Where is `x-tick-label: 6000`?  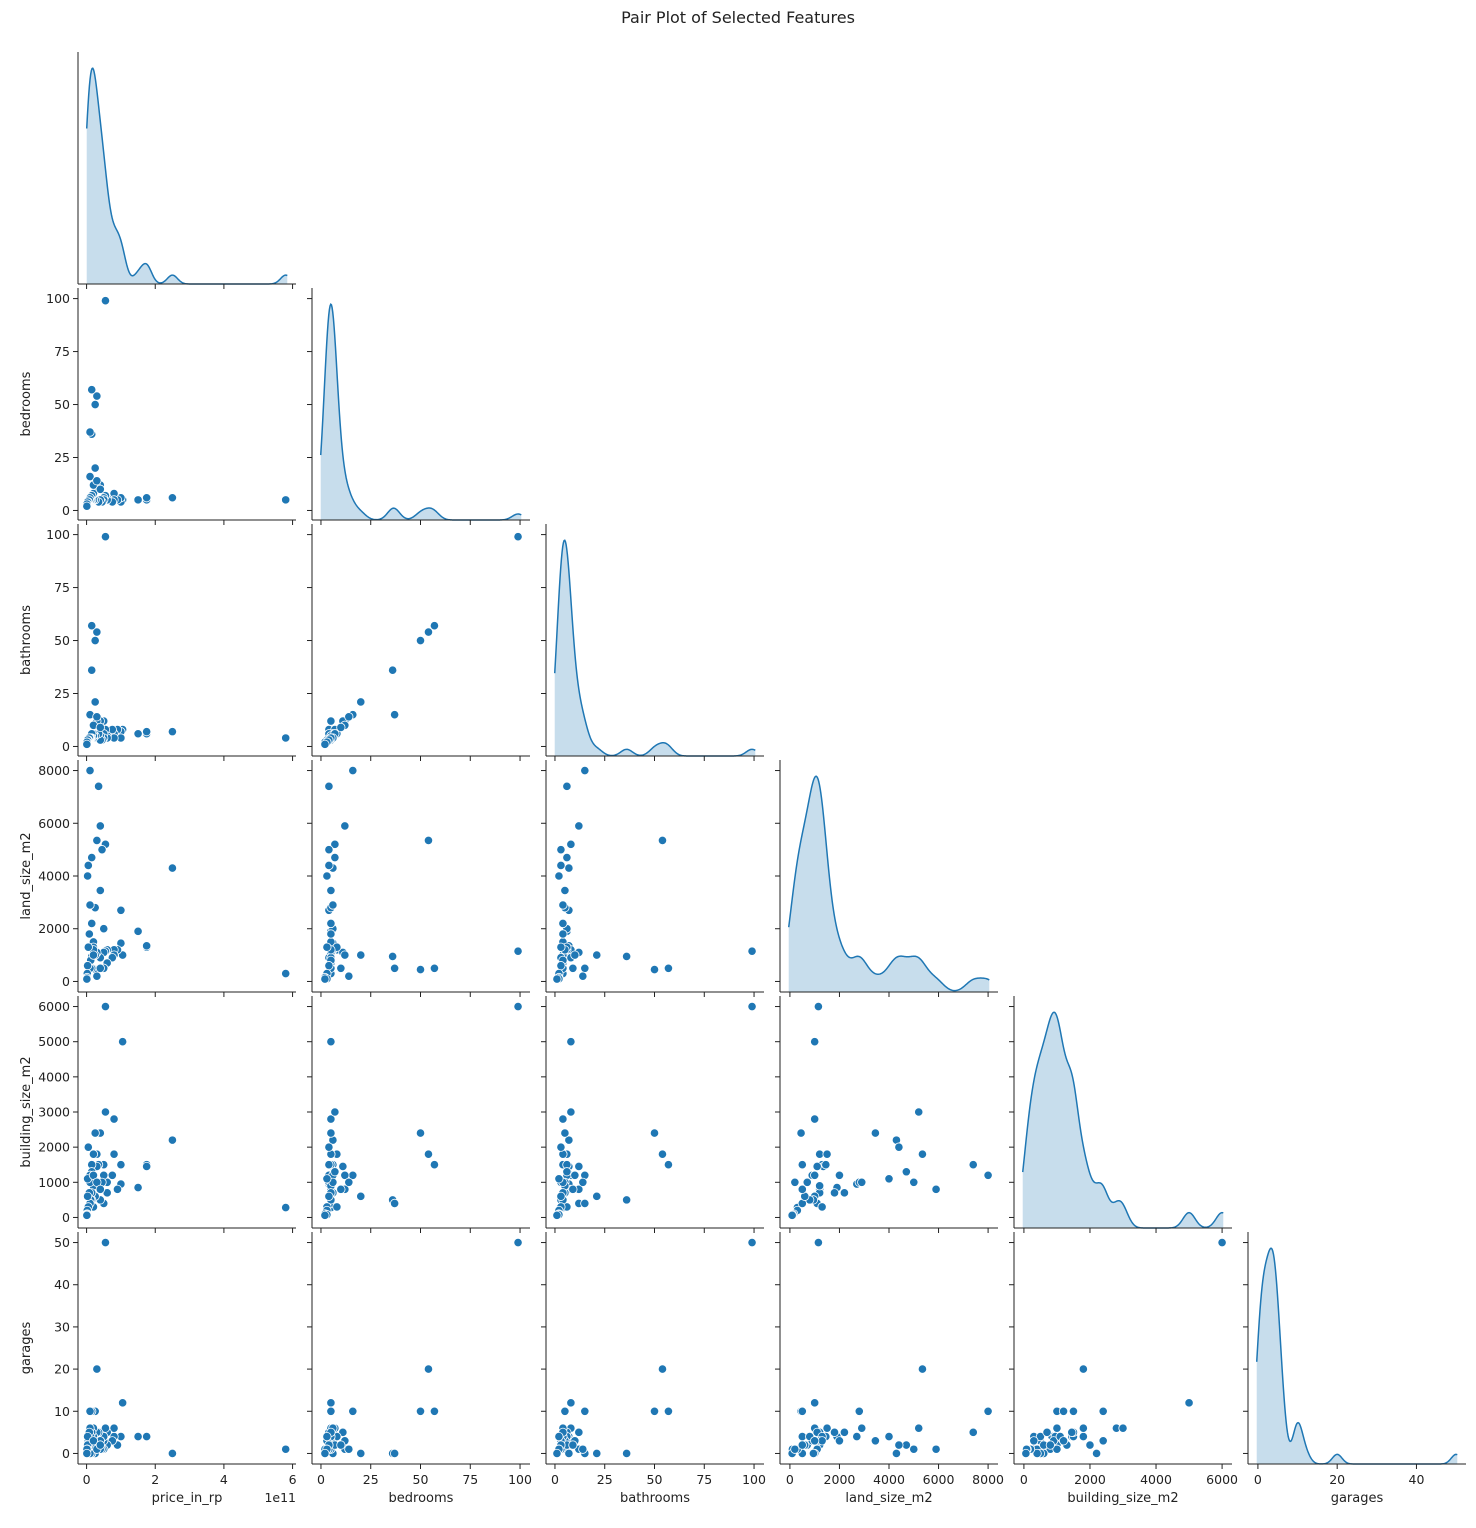 x-tick-label: 6000 is located at coordinates (1222, 1479).